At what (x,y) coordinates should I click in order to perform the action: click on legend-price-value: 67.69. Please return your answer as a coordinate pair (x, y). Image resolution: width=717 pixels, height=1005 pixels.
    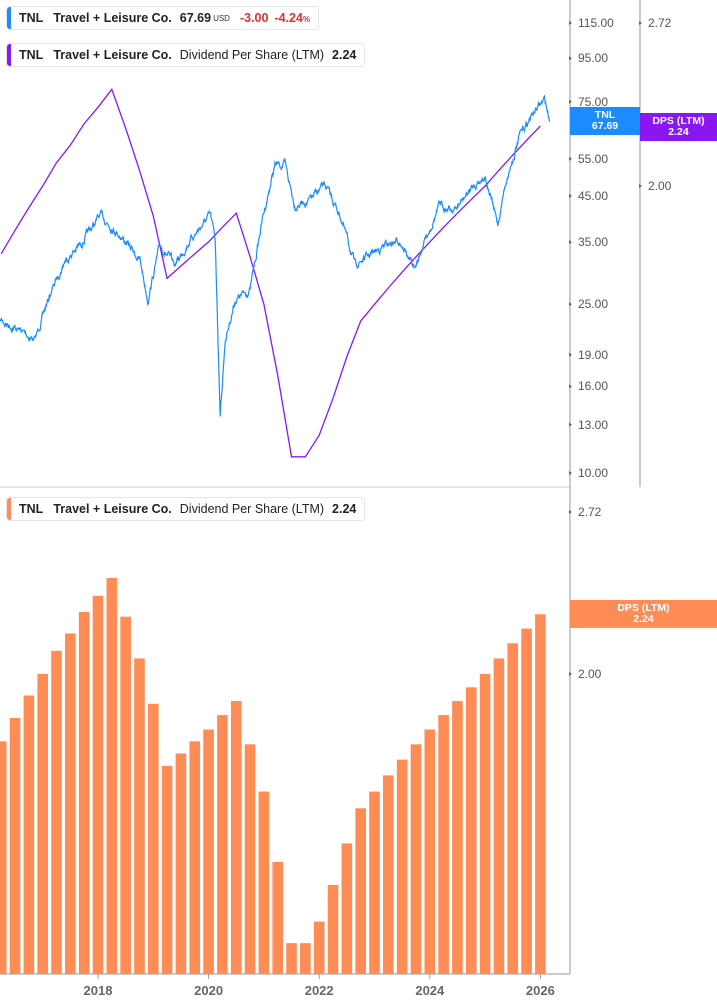
    Looking at the image, I should click on (195, 18).